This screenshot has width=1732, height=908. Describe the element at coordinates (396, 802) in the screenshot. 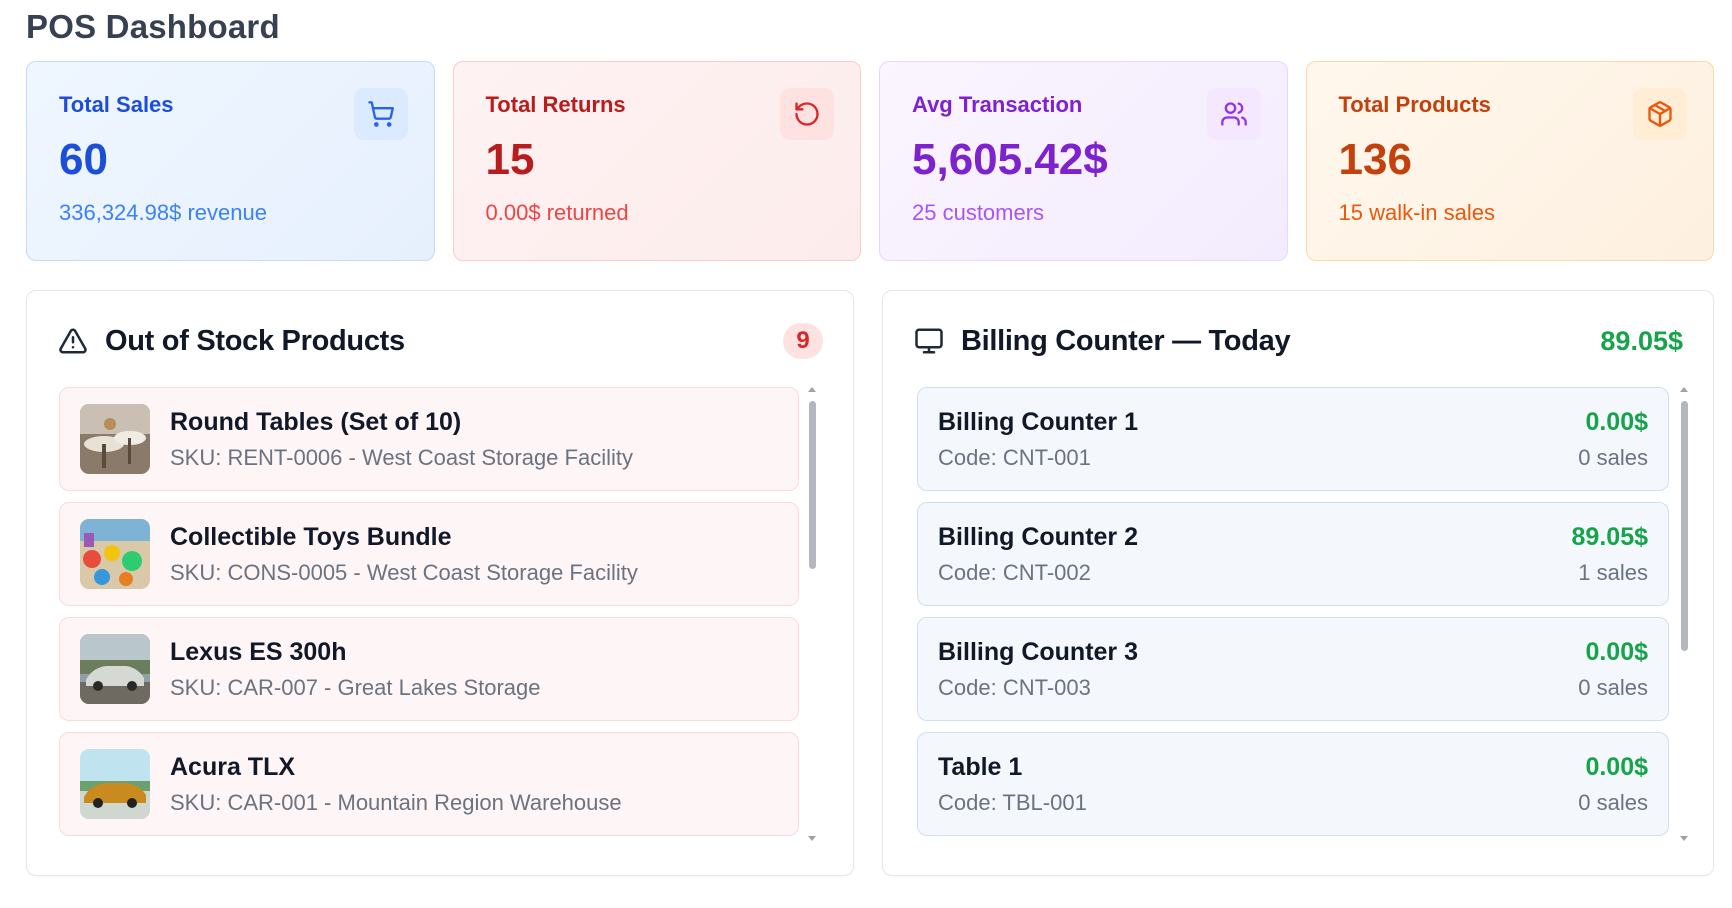

I see `product-meta: SKU: CAR-001 - Mountain Region Warehouse` at that location.